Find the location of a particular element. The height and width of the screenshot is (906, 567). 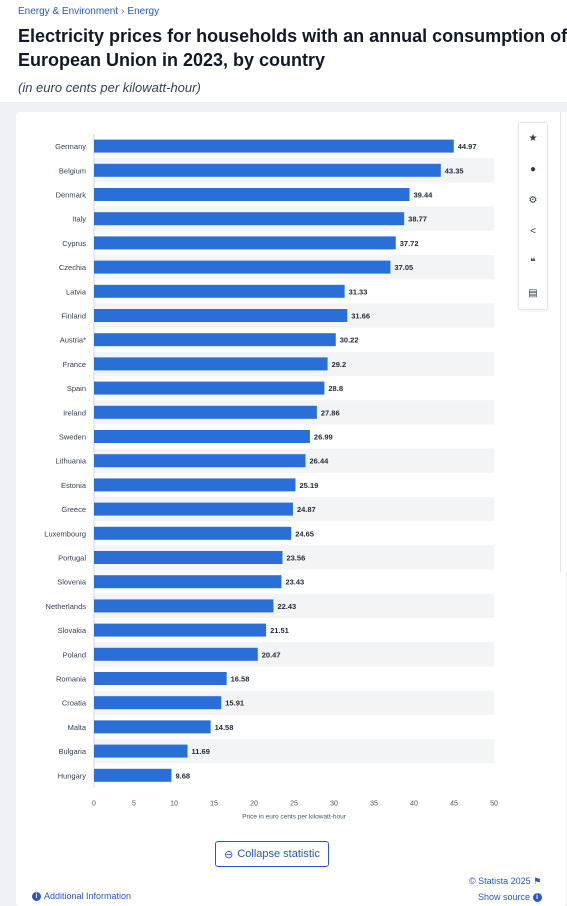

category-label: Slovenia is located at coordinates (72, 582).